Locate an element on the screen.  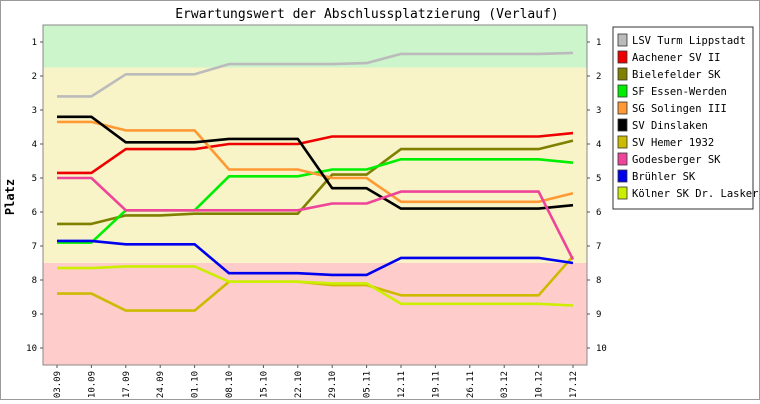
x-tick-label: 17.09 is located at coordinates (127, 384).